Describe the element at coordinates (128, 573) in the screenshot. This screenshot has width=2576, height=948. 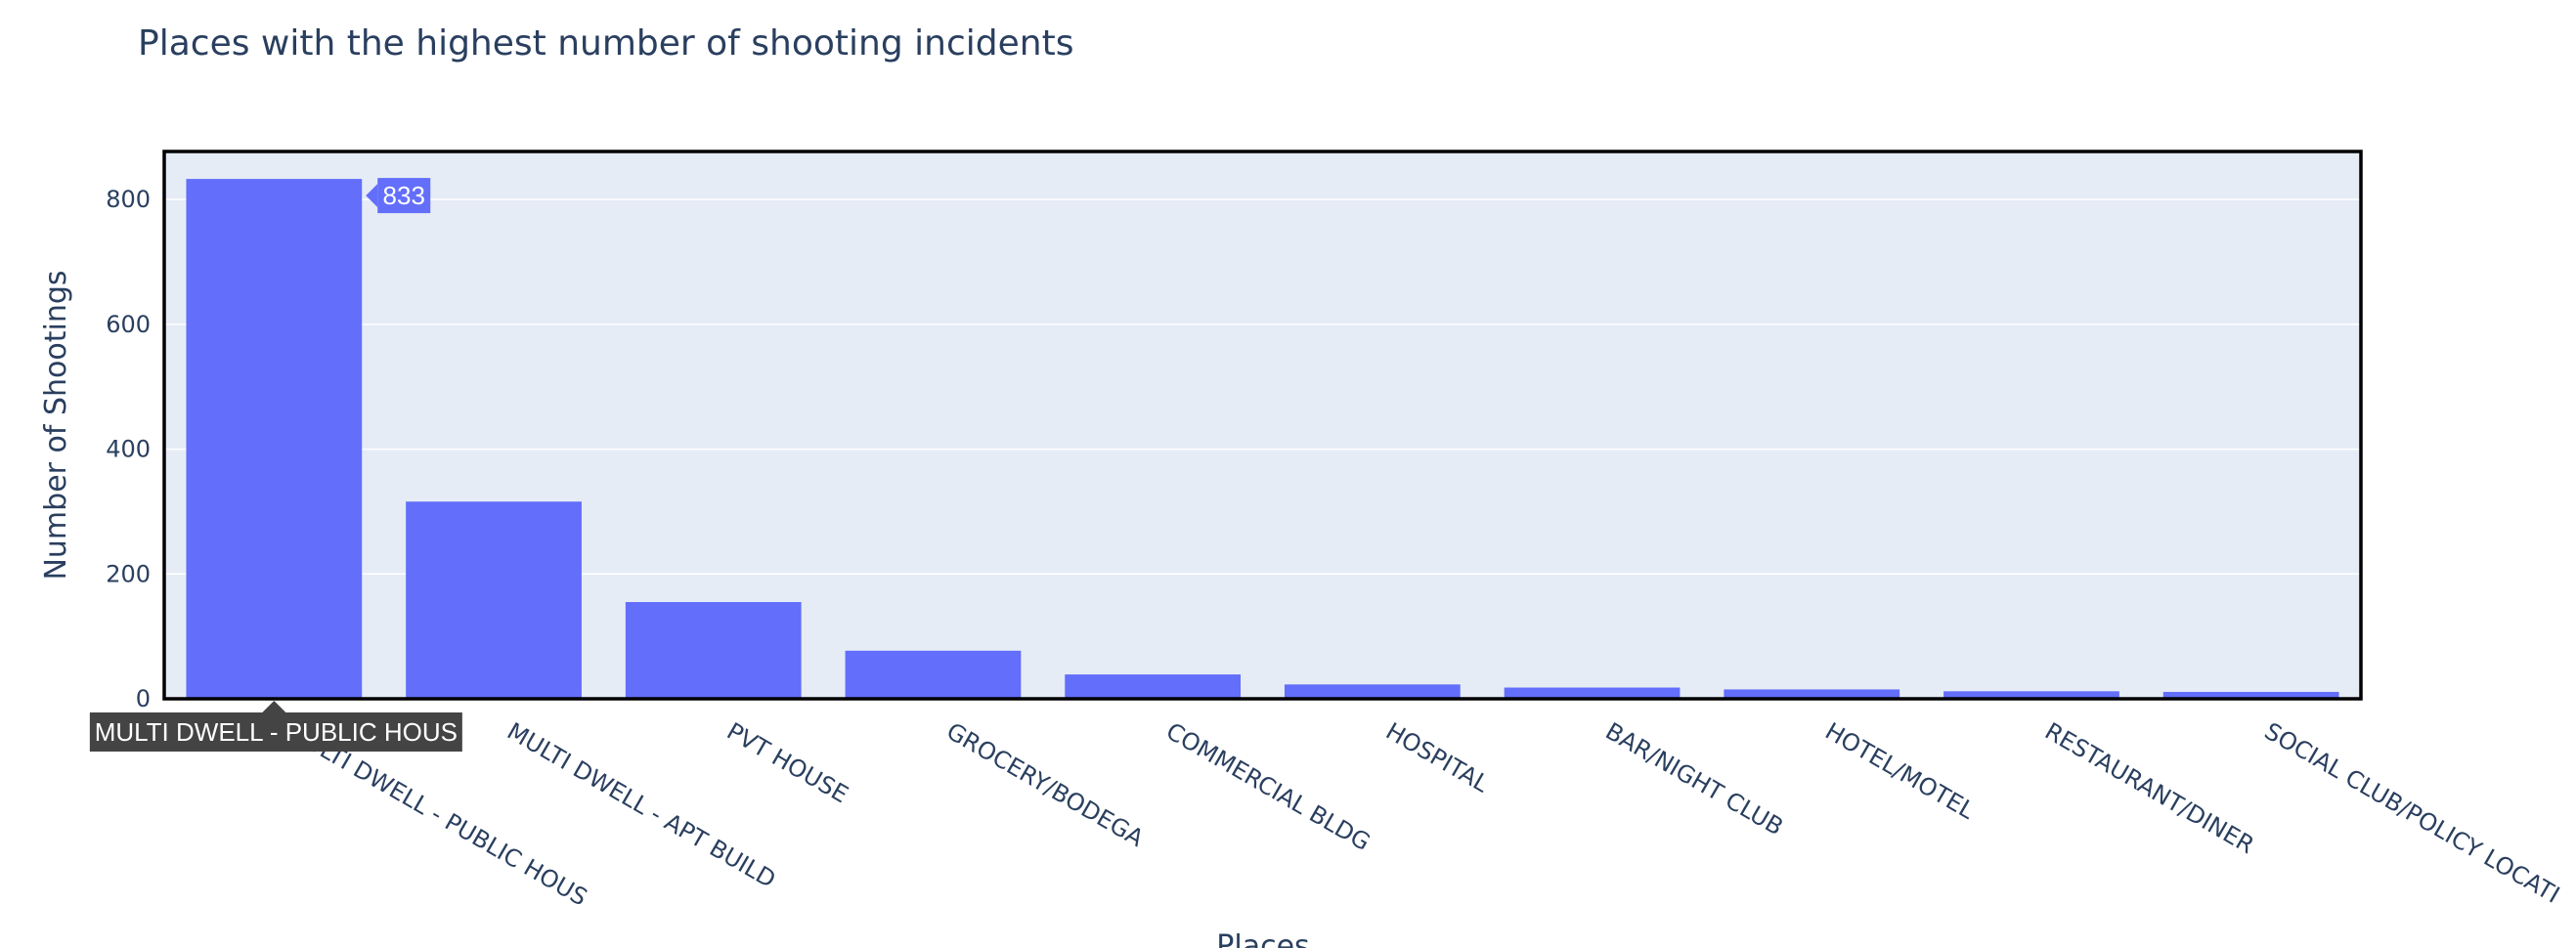
I see `y-tick-label: 200` at that location.